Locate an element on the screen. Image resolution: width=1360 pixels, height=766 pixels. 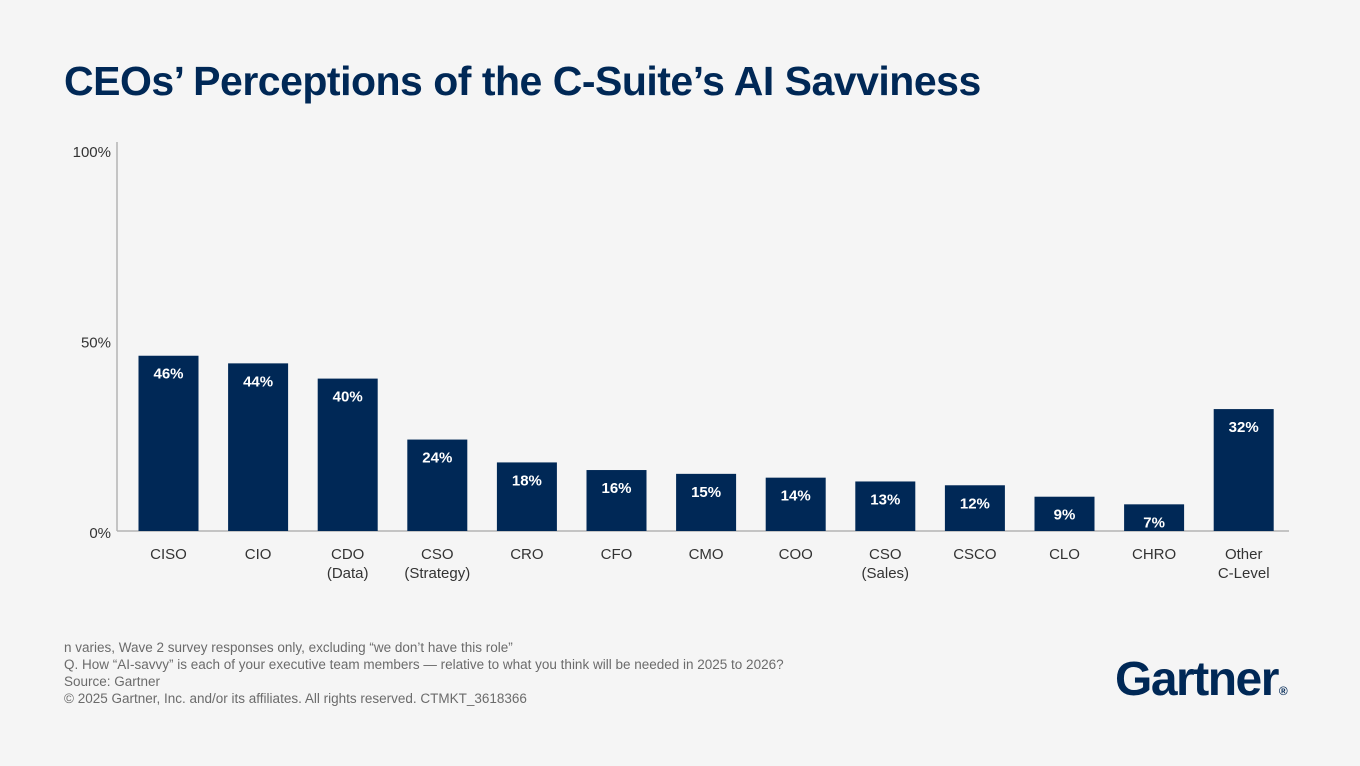
category-label-line: CFO is located at coordinates (617, 554).